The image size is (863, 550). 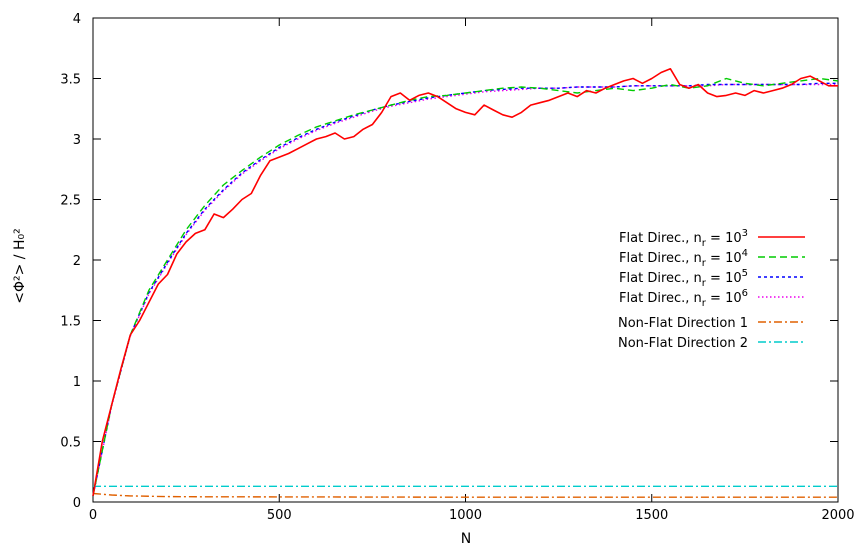 I want to click on x-tick-label: 500, so click(x=279, y=515).